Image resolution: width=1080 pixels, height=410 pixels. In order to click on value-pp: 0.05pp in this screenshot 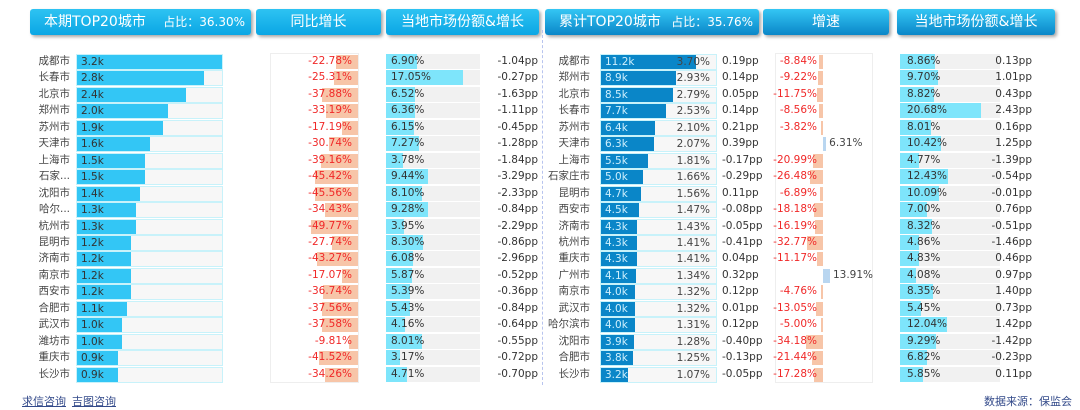, I will do `click(740, 93)`.